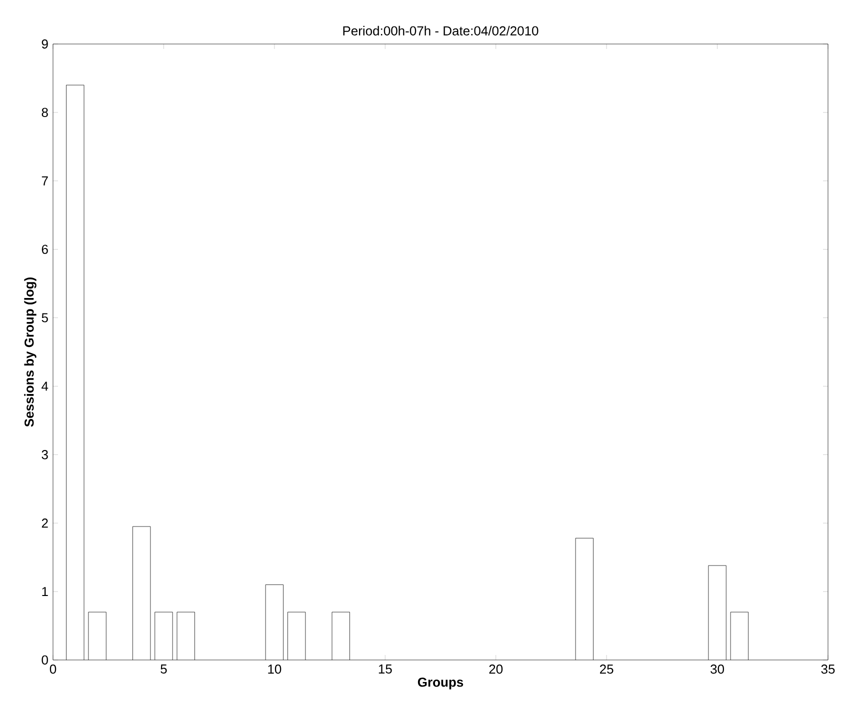  Describe the element at coordinates (45, 181) in the screenshot. I see `y-tick-label: 7` at that location.